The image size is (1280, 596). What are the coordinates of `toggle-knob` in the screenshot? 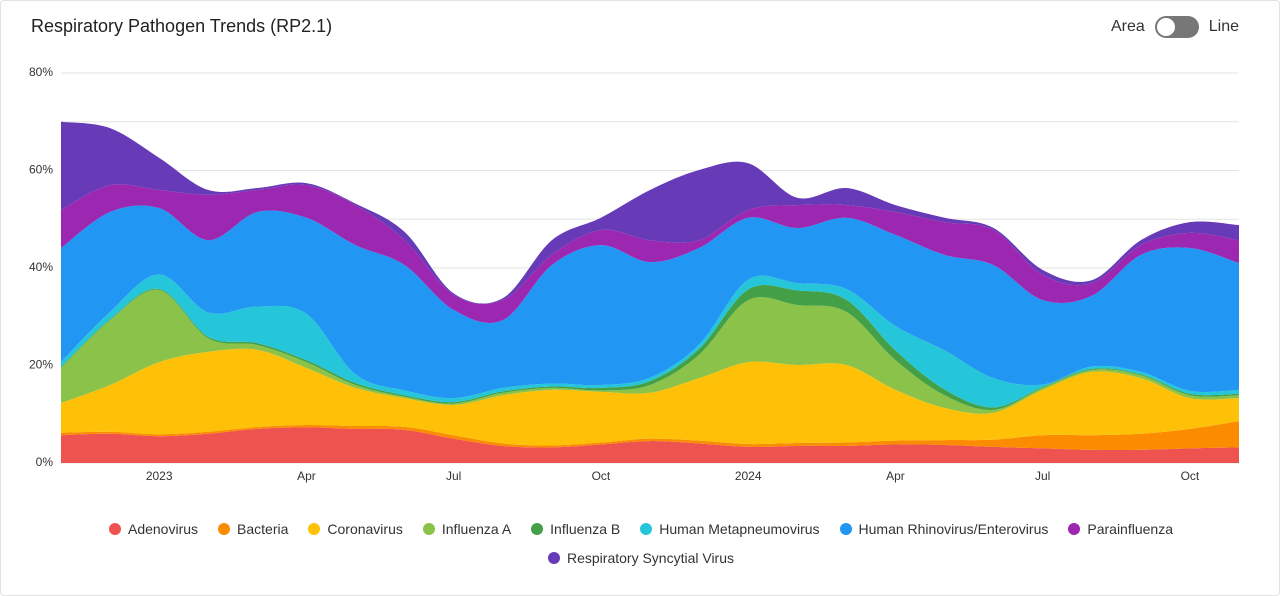 It's located at (1165, 27).